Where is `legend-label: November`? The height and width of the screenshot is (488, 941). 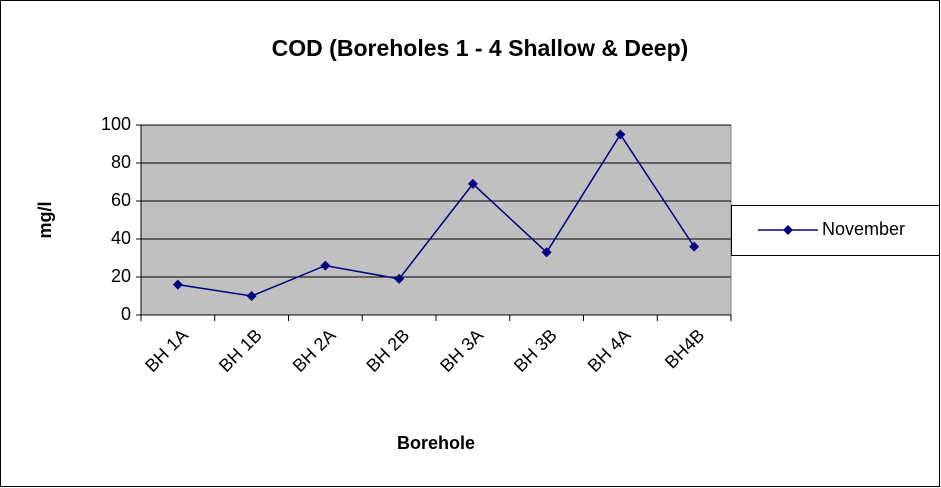
legend-label: November is located at coordinates (863, 229).